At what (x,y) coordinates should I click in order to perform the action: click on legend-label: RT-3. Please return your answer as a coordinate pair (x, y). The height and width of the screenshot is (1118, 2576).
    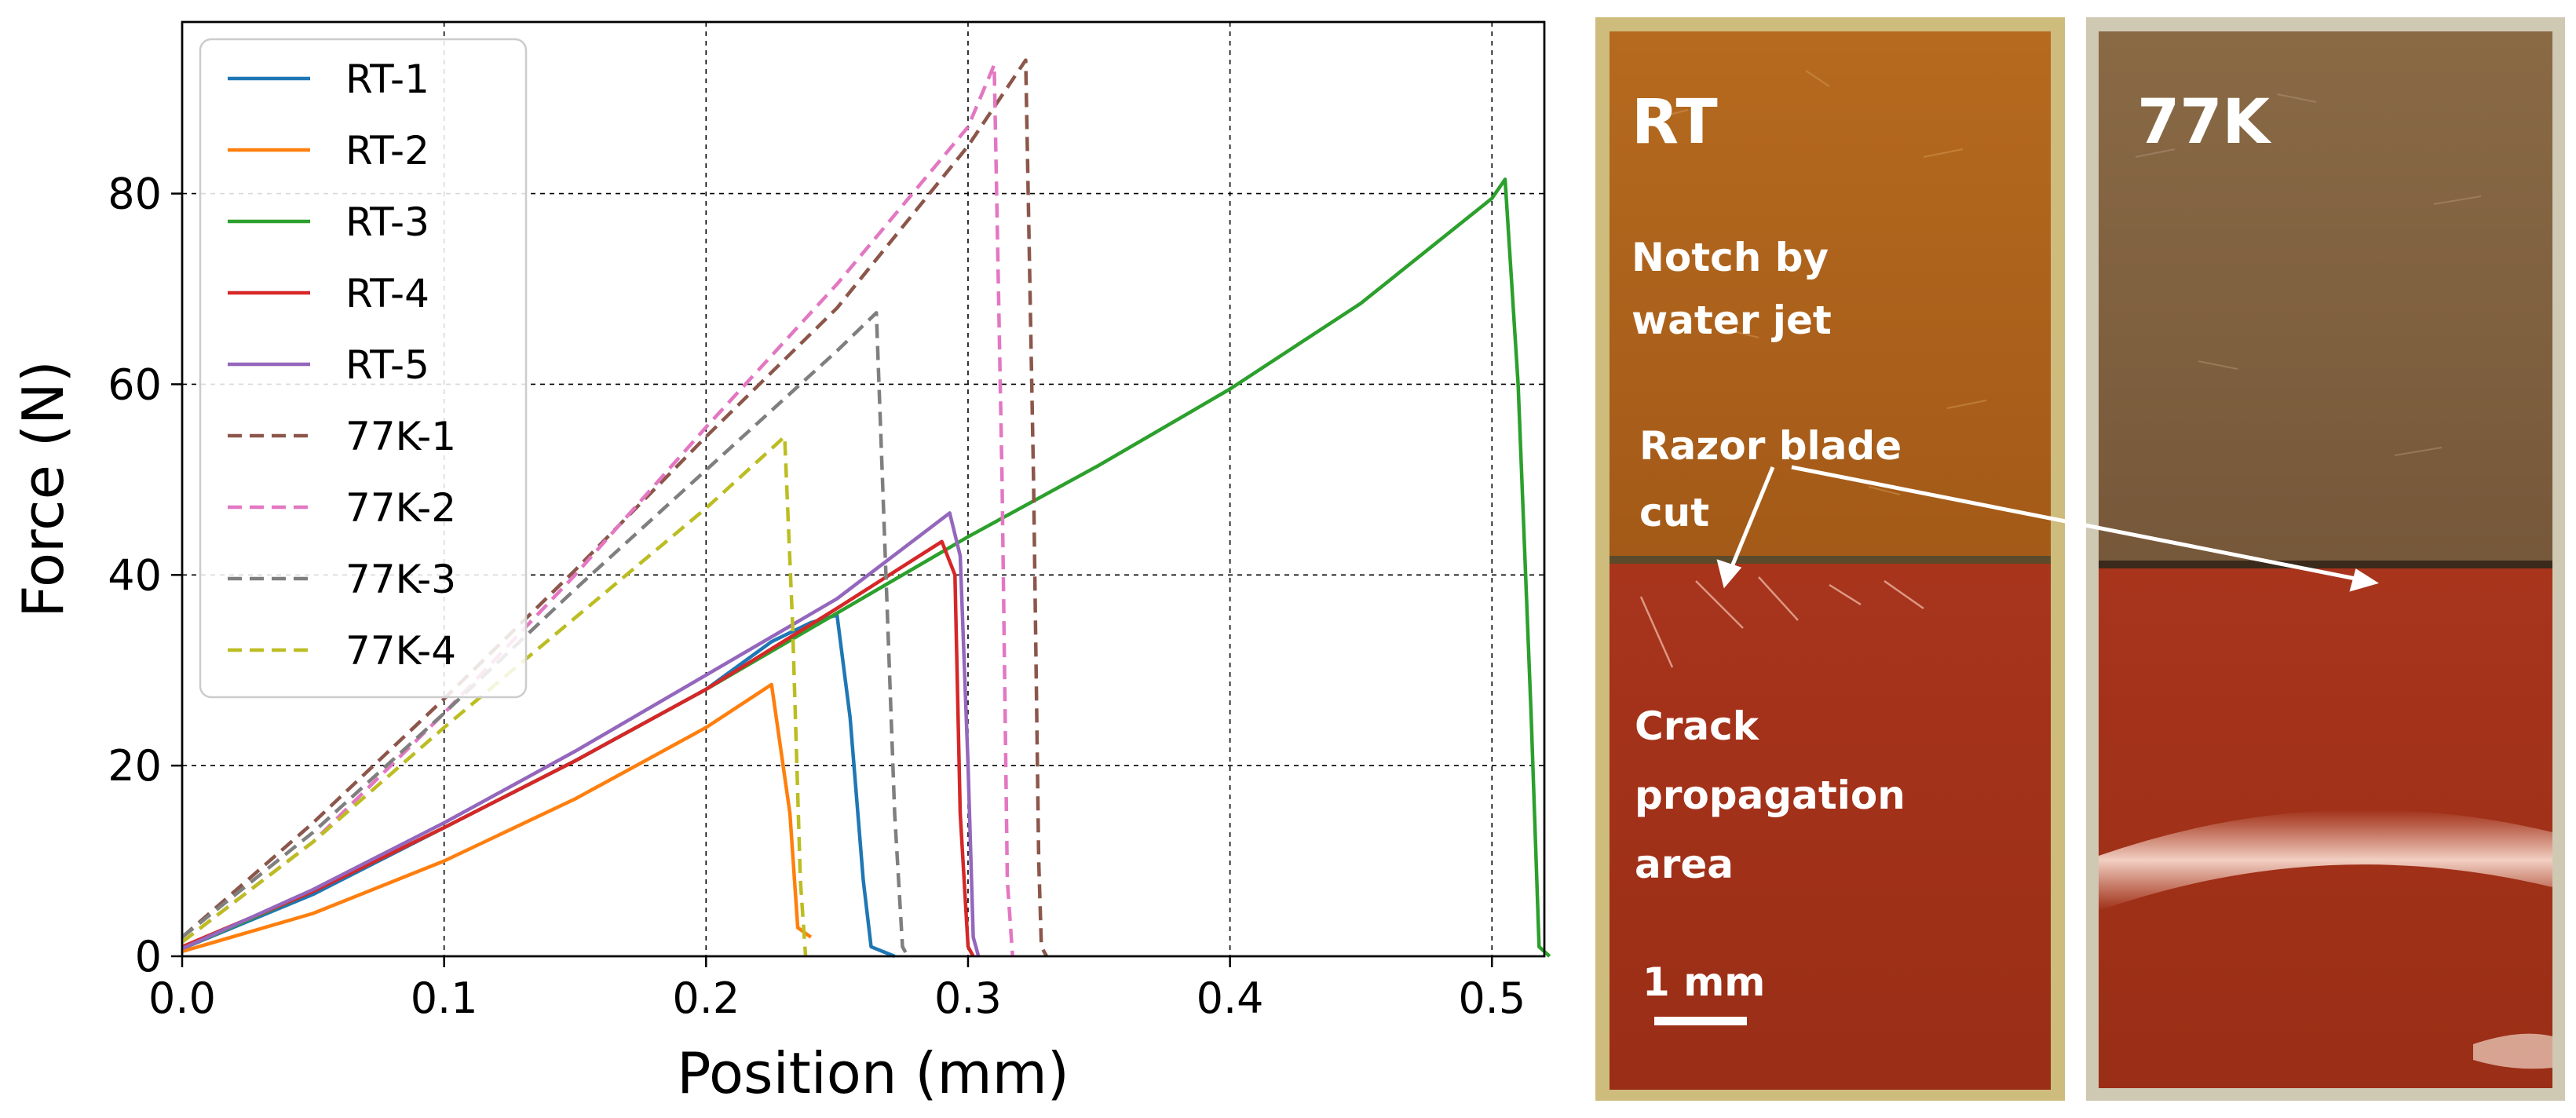
    Looking at the image, I should click on (387, 222).